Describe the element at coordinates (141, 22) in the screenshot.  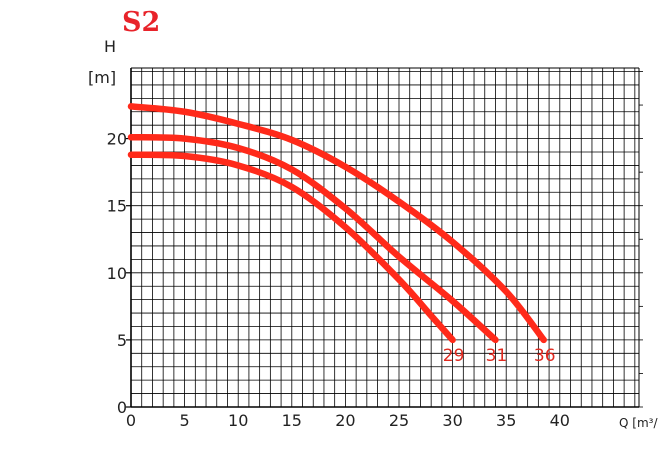
I see `chart-title: S2` at that location.